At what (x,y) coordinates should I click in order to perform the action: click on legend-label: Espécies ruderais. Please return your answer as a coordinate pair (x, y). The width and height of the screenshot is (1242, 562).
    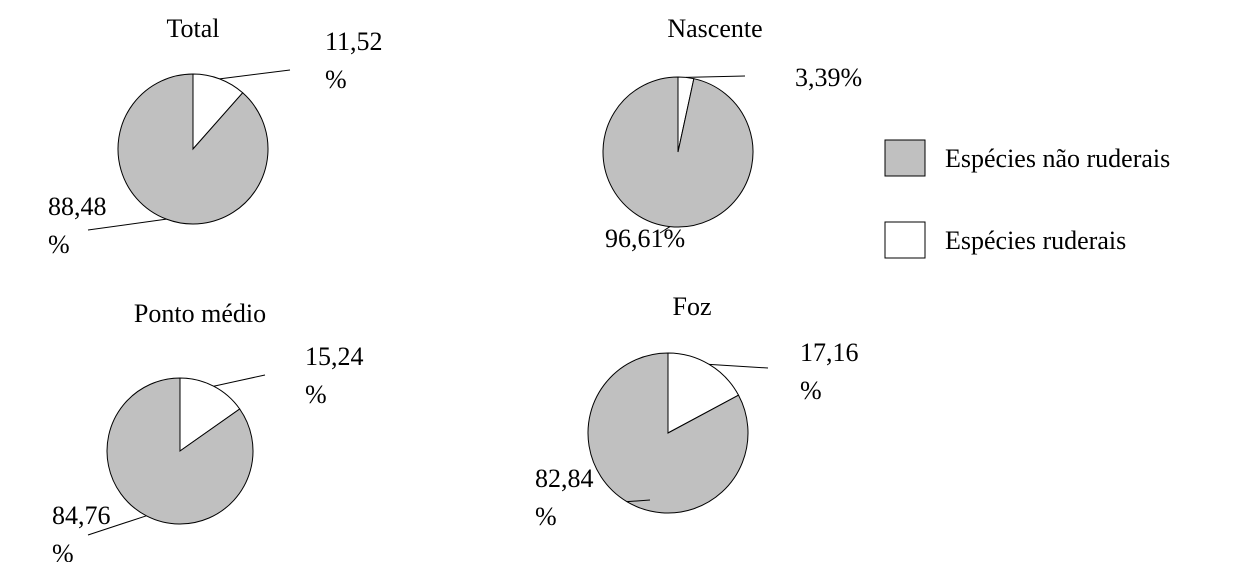
    Looking at the image, I should click on (1035, 240).